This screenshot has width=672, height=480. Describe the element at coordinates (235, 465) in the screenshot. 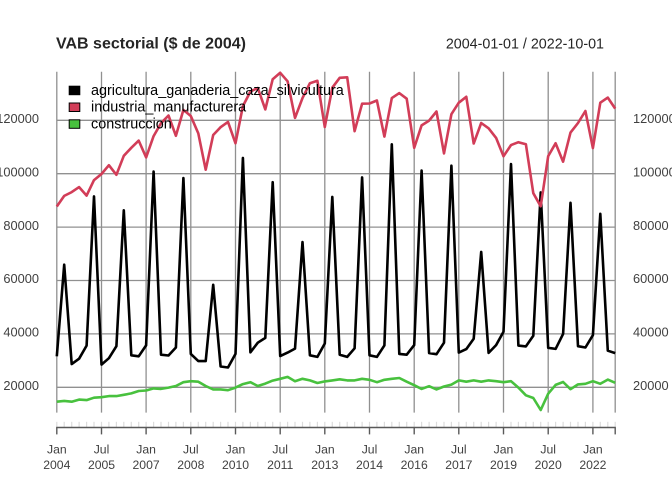

I see `svg-text: 2010` at that location.